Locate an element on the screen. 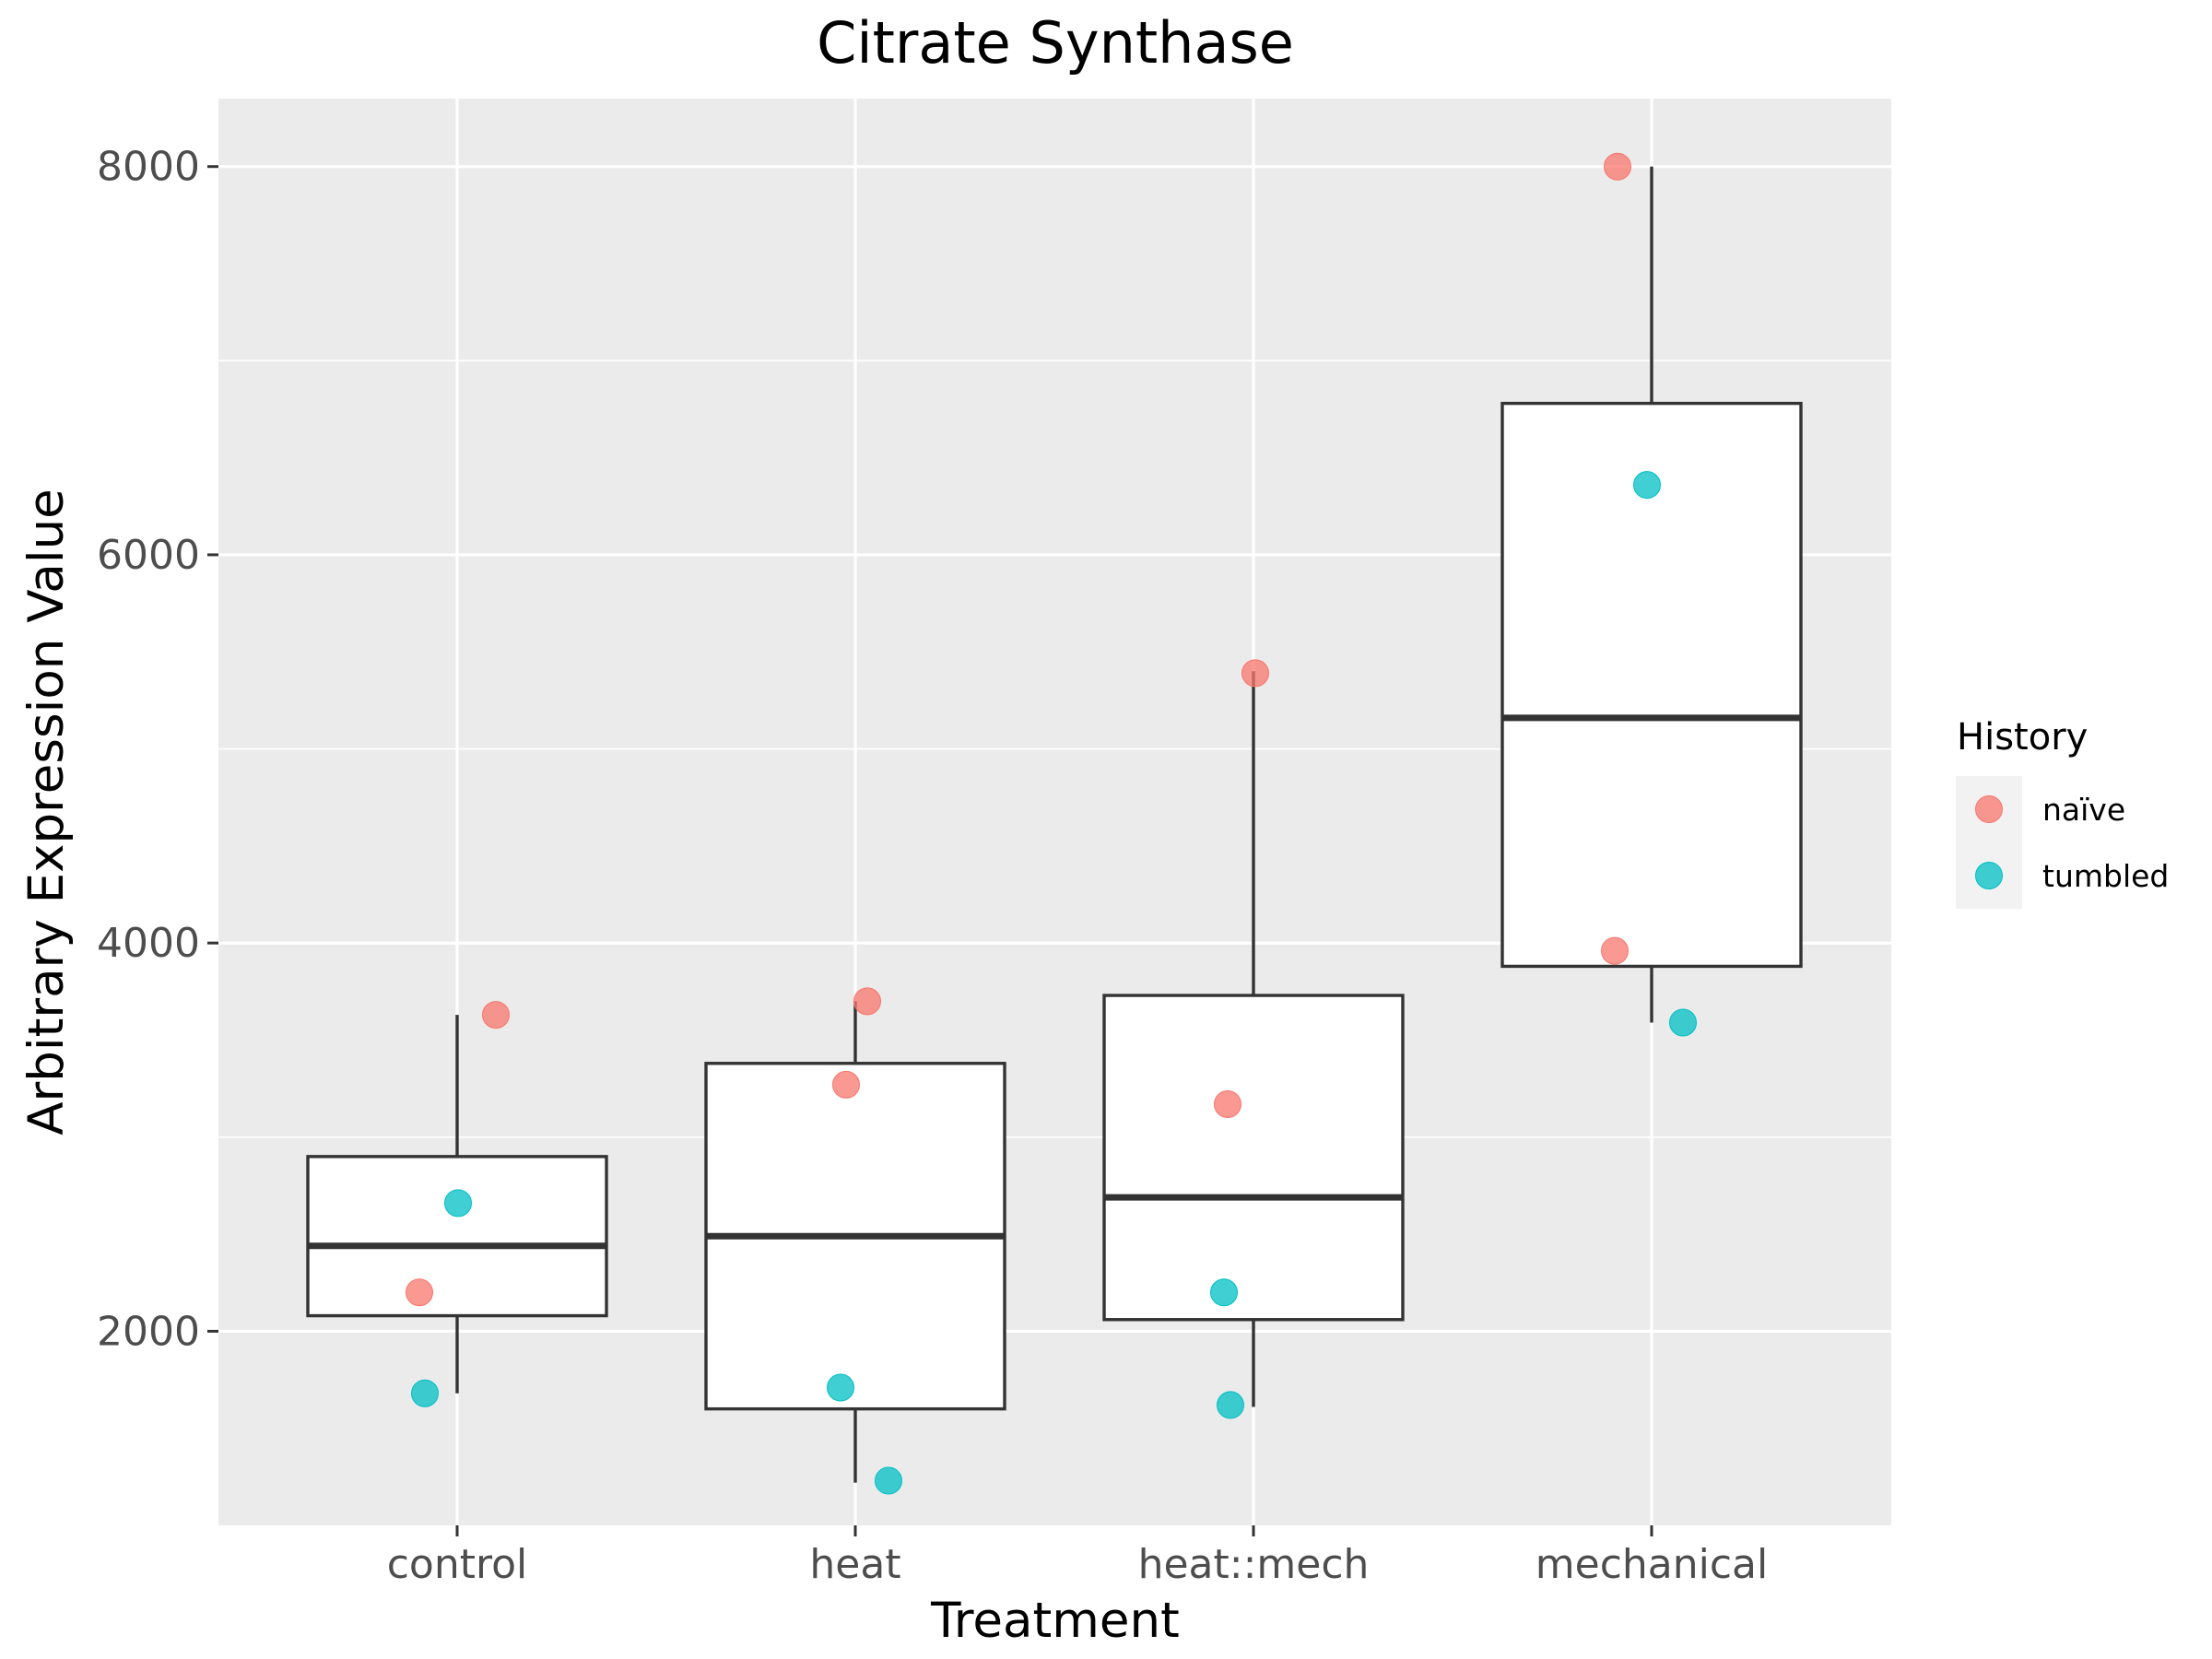  x-tick-label: mechanical is located at coordinates (1651, 1564).